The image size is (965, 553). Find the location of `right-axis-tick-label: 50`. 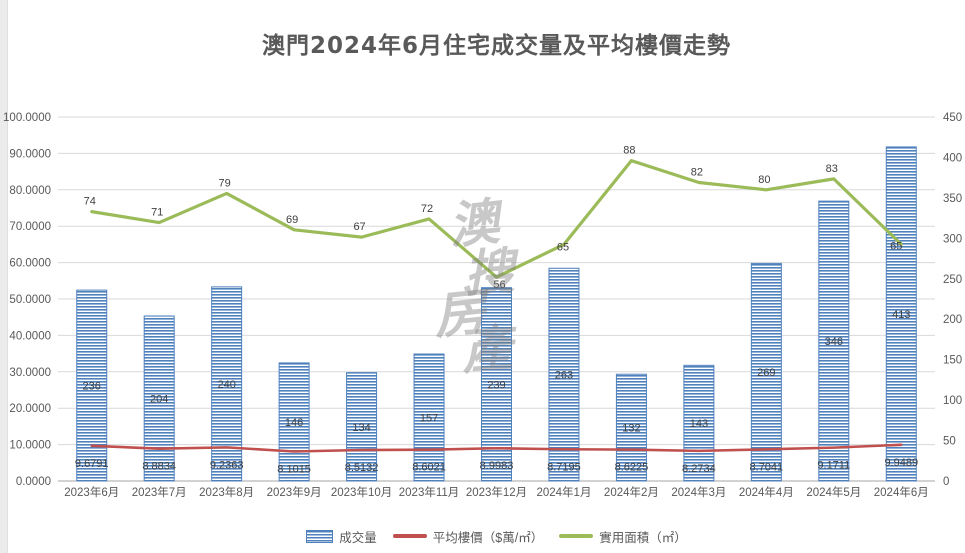

right-axis-tick-label: 50 is located at coordinates (949, 442).